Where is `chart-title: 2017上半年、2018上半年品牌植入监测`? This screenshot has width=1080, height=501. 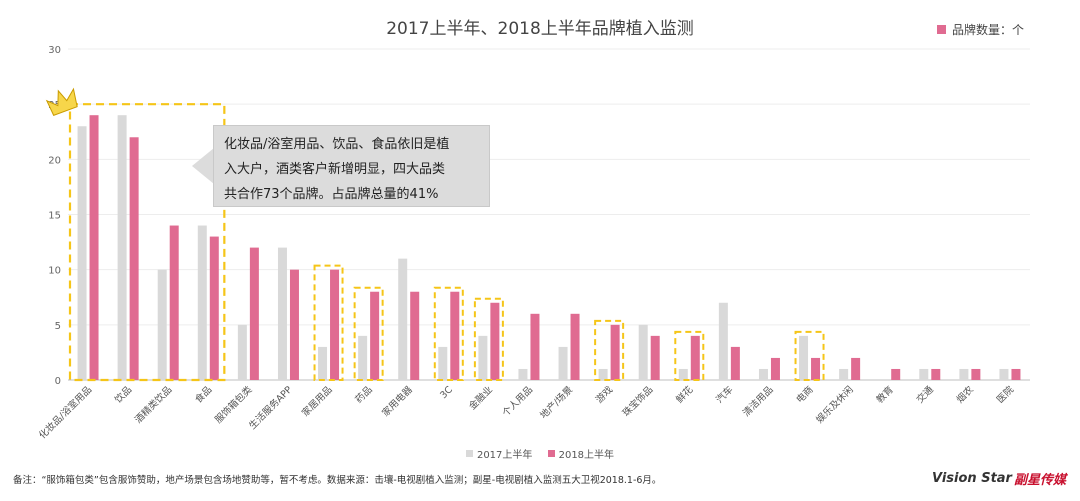
chart-title: 2017上半年、2018上半年品牌植入监测 is located at coordinates (540, 29).